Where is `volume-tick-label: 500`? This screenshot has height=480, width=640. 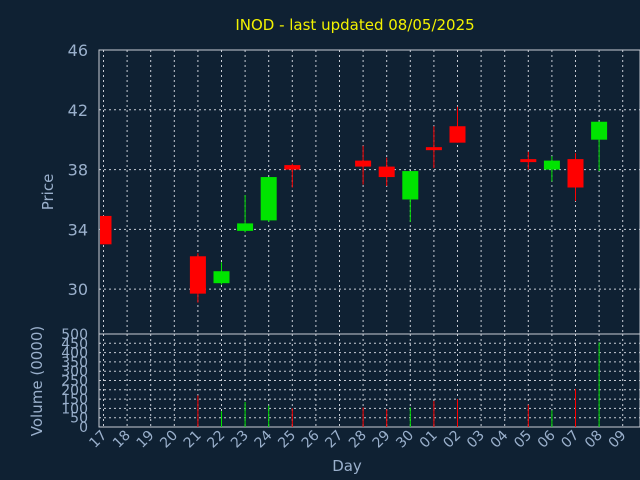 volume-tick-label: 500 is located at coordinates (74, 335).